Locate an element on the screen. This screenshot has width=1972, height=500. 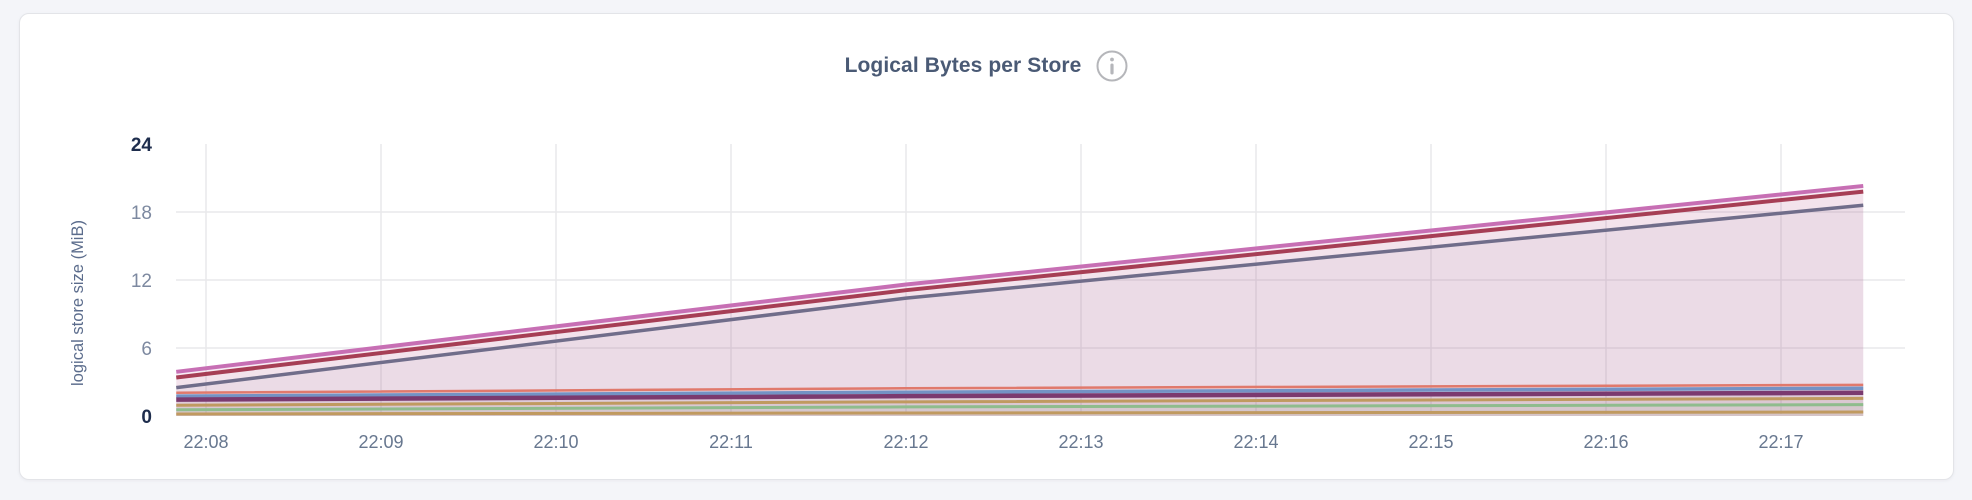
series-line-series-7-tan is located at coordinates (1020, 401).